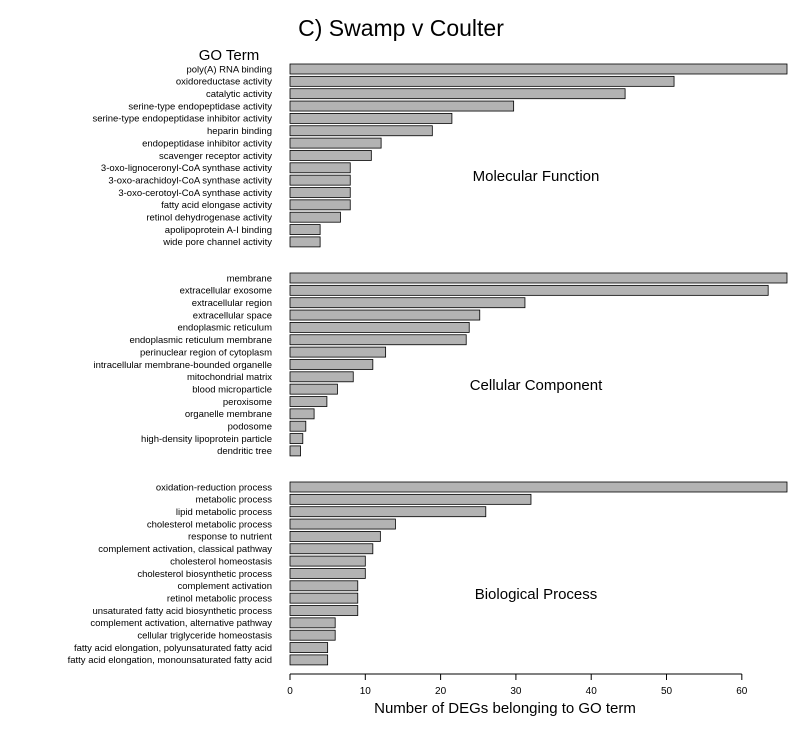 The width and height of the screenshot is (800, 729). Describe the element at coordinates (315, 217) in the screenshot. I see `bar-retinol-dehydrogenase-activity` at that location.